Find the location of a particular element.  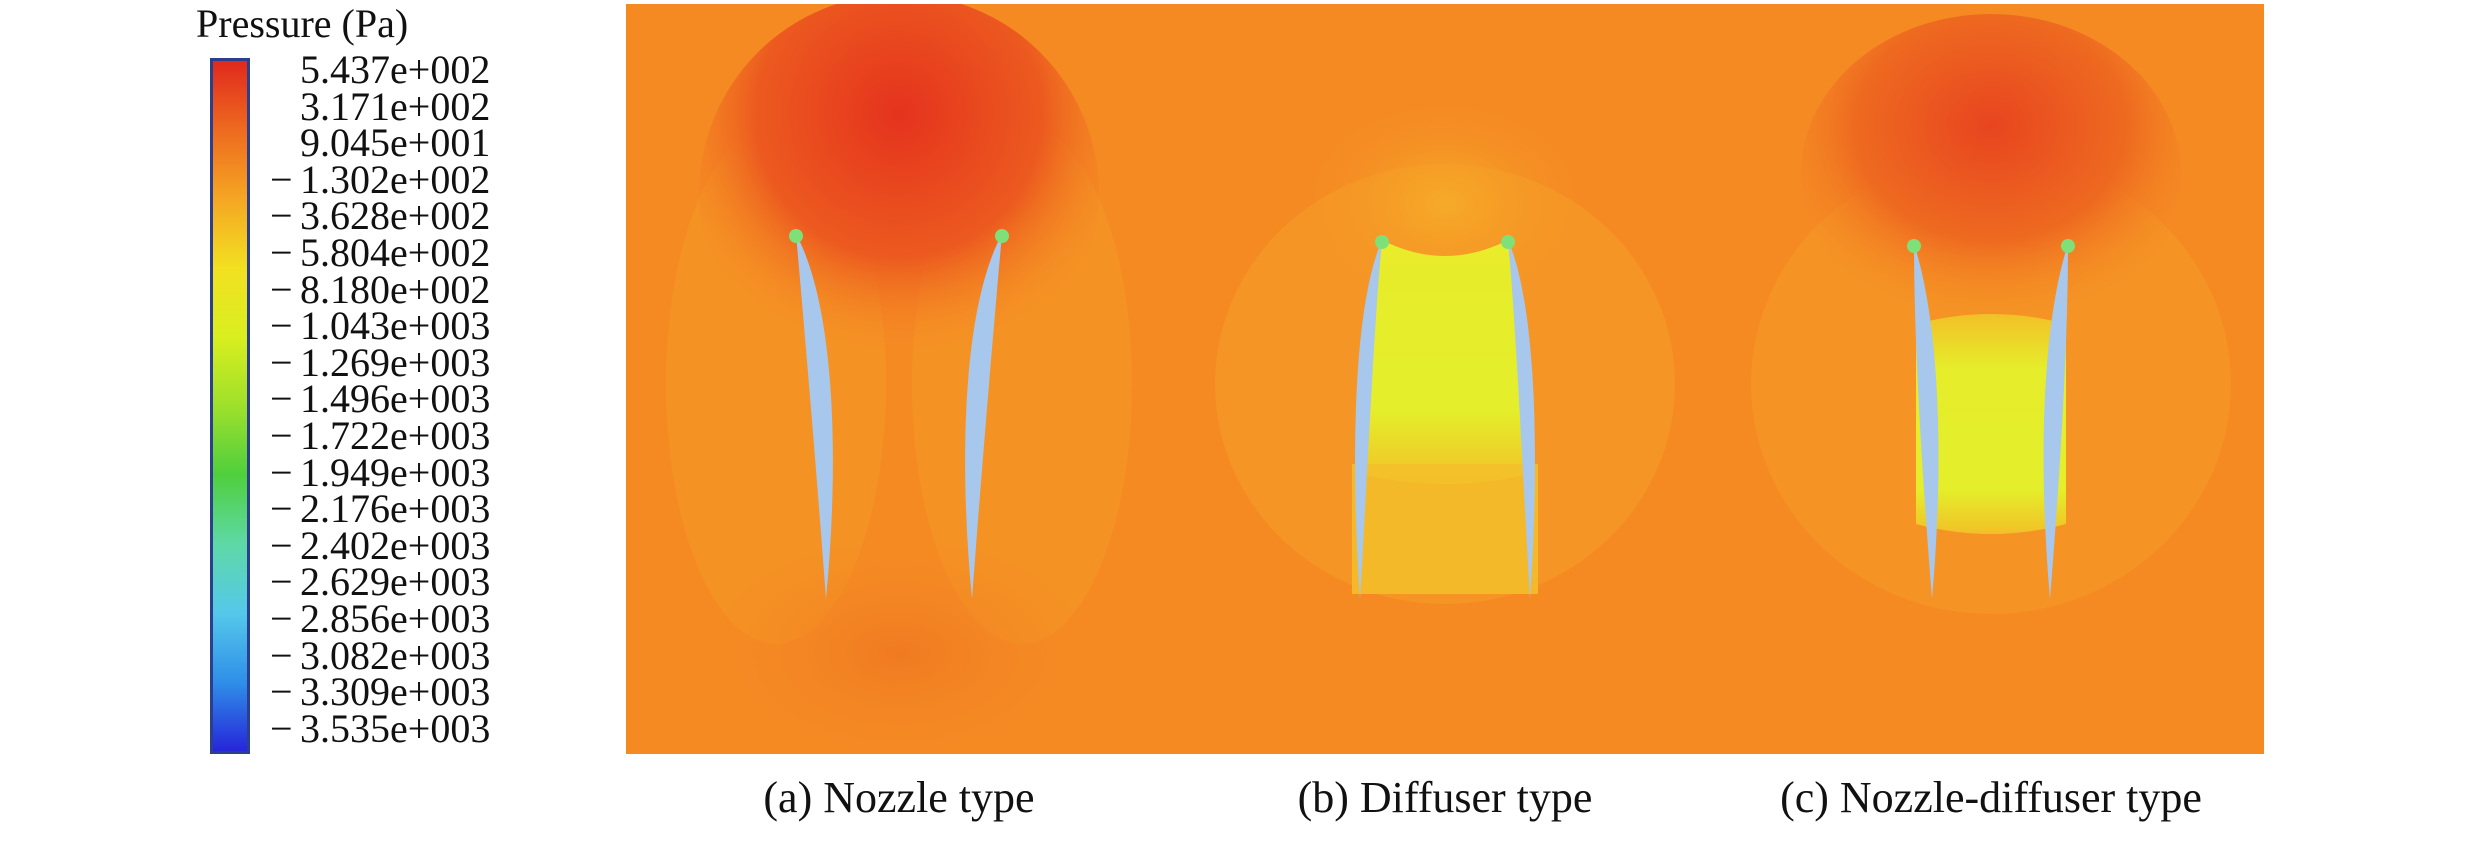

tick-value: 5.437e+002 is located at coordinates (395, 69).